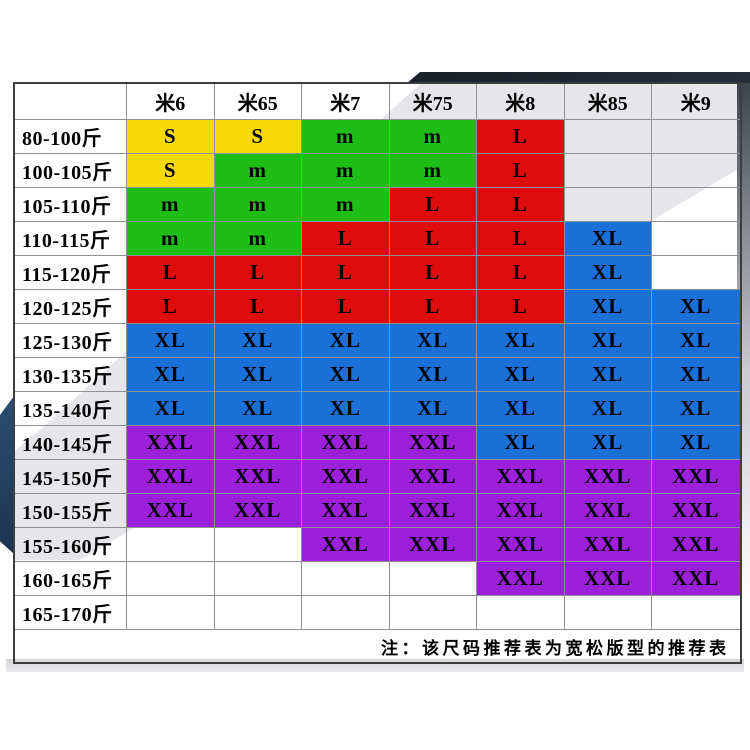  I want to click on row-header: 135-140斤, so click(71, 409).